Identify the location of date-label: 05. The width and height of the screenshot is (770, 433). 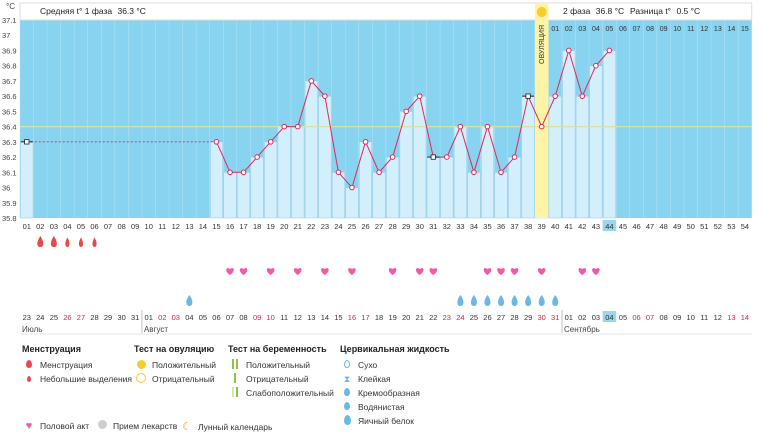
(203, 317).